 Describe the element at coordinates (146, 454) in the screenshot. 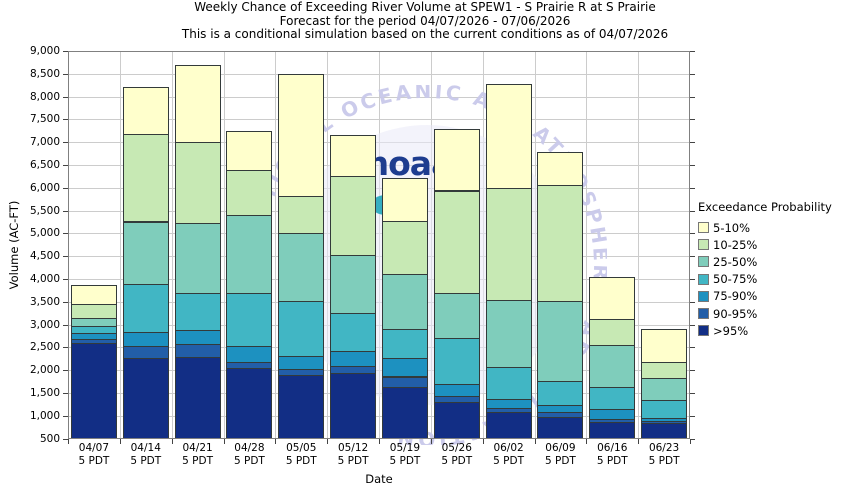

I see `x-tick-label: 04/14 5 PDT` at that location.